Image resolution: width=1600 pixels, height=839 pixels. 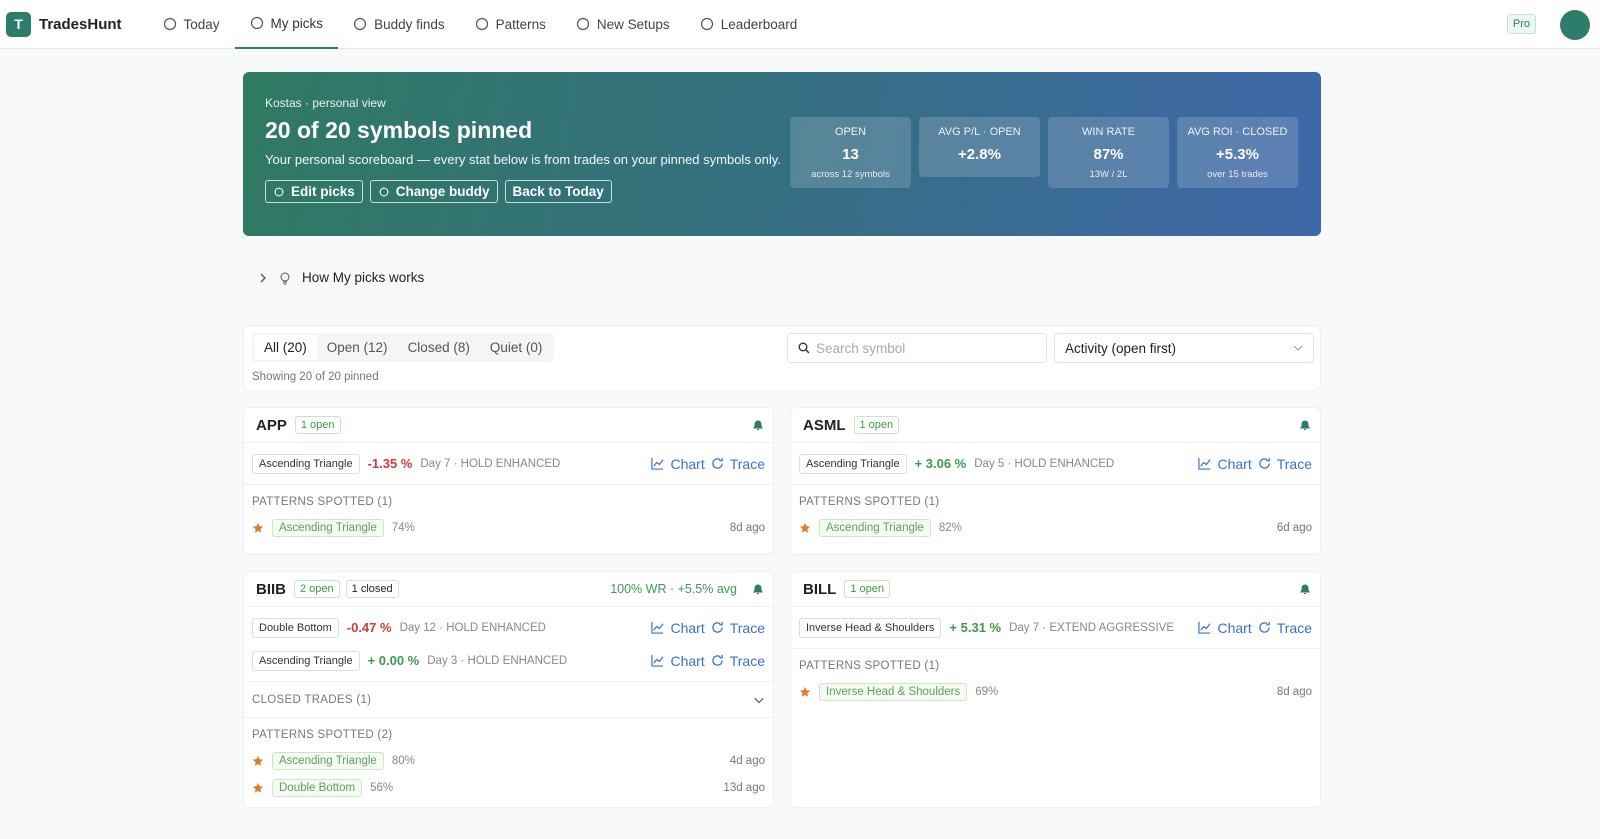 What do you see at coordinates (191, 24) in the screenshot?
I see `nav-item: Today` at bounding box center [191, 24].